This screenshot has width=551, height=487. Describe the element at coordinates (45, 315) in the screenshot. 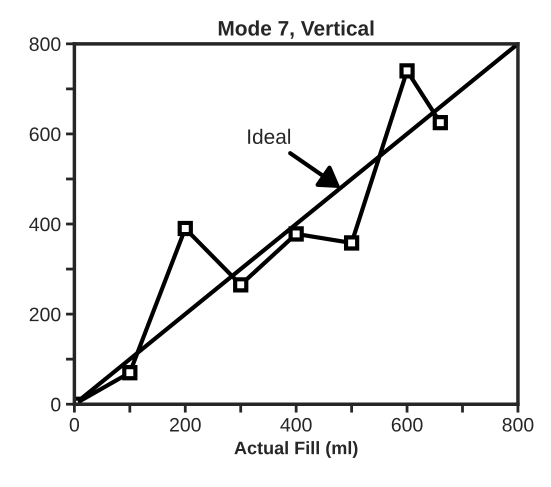

I see `y-tick-label: 200` at that location.